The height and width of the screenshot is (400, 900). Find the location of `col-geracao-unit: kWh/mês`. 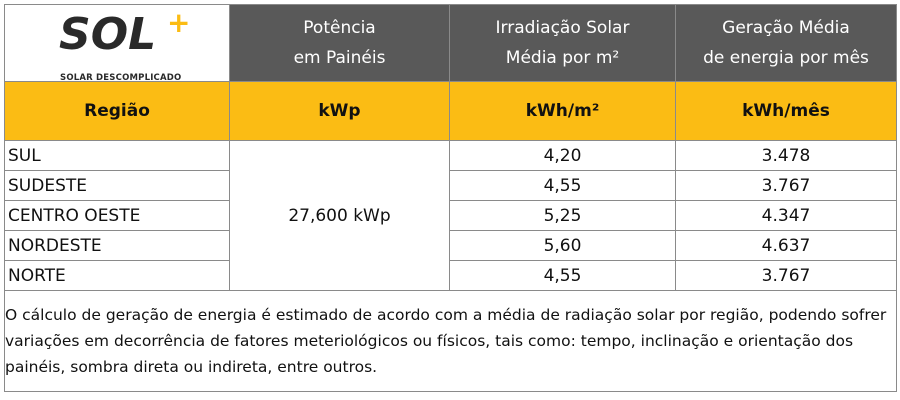

col-geracao-unit: kWh/mês is located at coordinates (786, 111).